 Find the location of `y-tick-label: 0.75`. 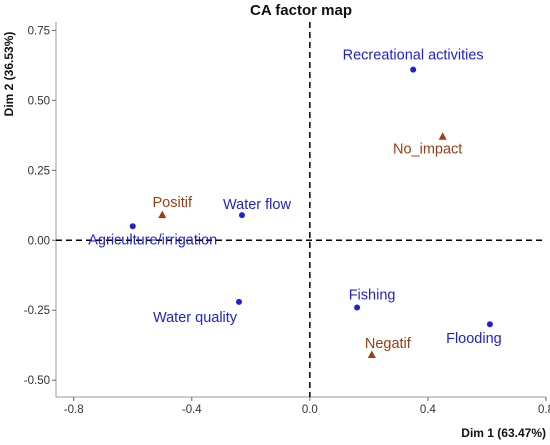

y-tick-label: 0.75 is located at coordinates (39, 31).